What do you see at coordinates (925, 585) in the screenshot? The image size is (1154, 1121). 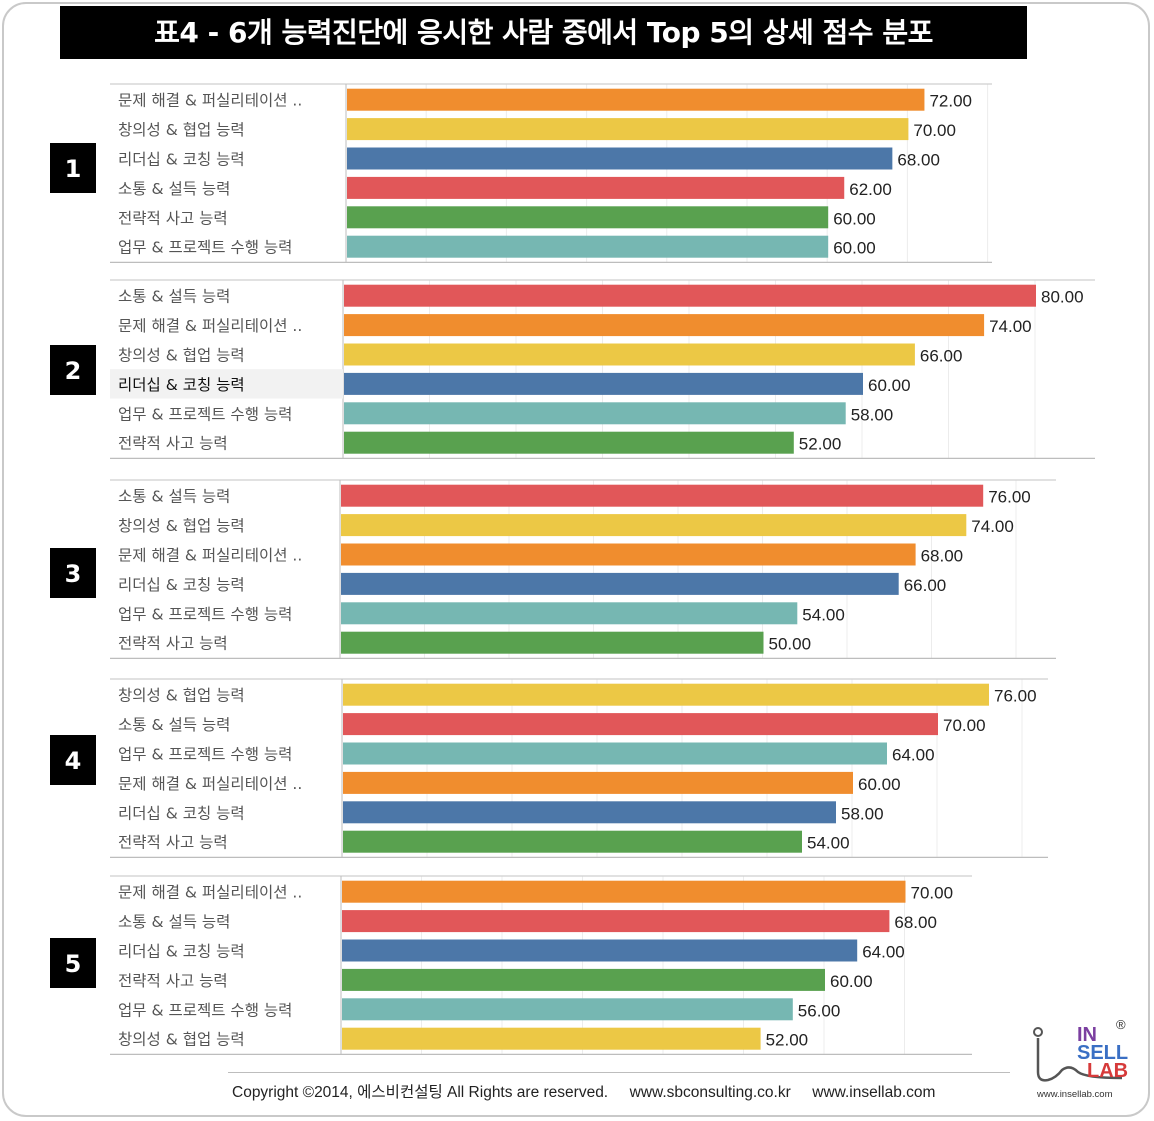 I see `value-label: 66.00` at bounding box center [925, 585].